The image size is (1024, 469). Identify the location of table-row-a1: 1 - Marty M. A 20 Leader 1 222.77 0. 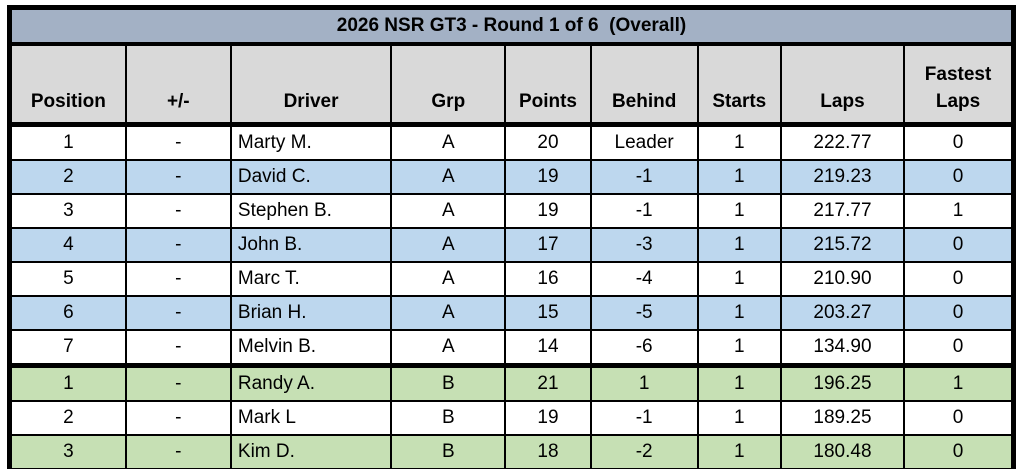
(511, 142).